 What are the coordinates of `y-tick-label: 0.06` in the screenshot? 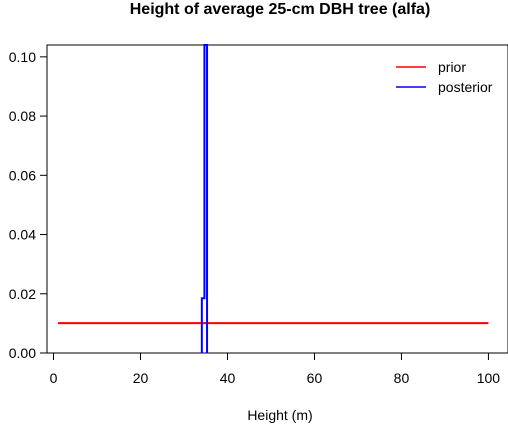 It's located at (22, 175).